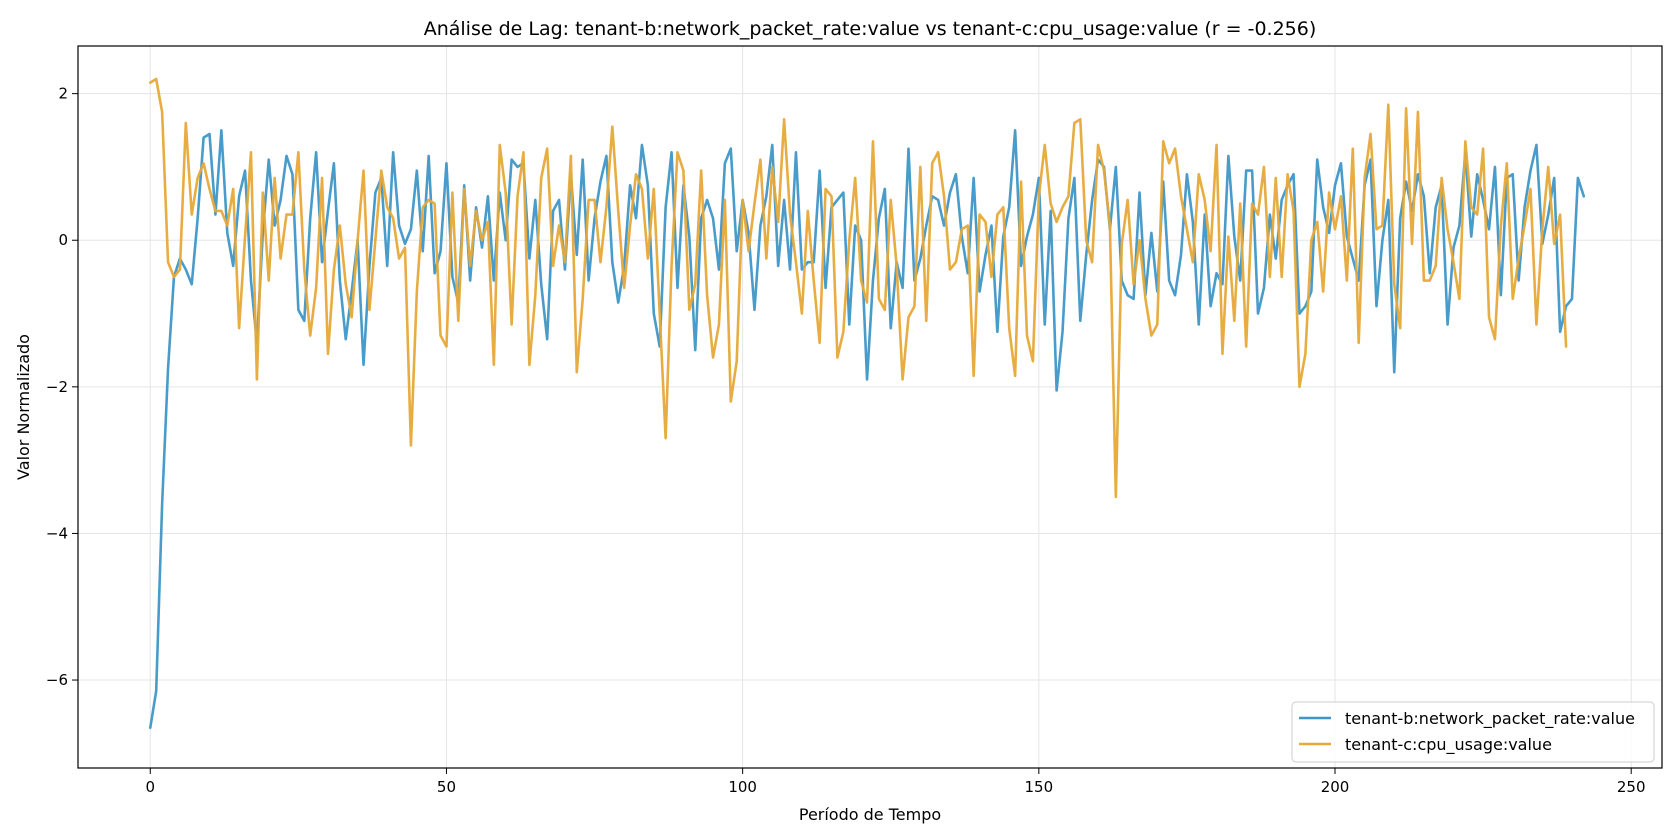 This screenshot has width=1680, height=840. Describe the element at coordinates (57, 680) in the screenshot. I see `y-tick-label: −6` at that location.